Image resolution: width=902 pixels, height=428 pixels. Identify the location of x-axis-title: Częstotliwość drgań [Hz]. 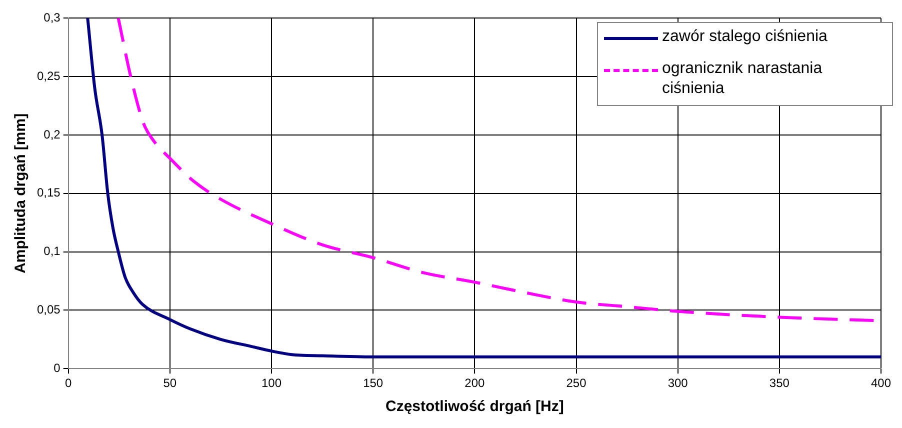
(474, 407).